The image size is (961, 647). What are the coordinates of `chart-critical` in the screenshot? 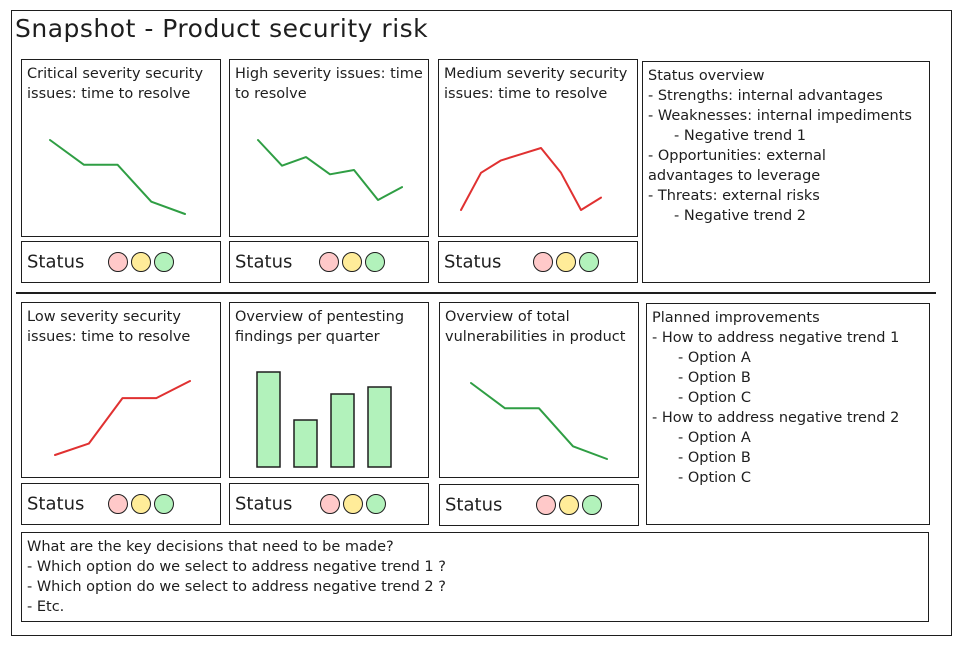 It's located at (117, 177).